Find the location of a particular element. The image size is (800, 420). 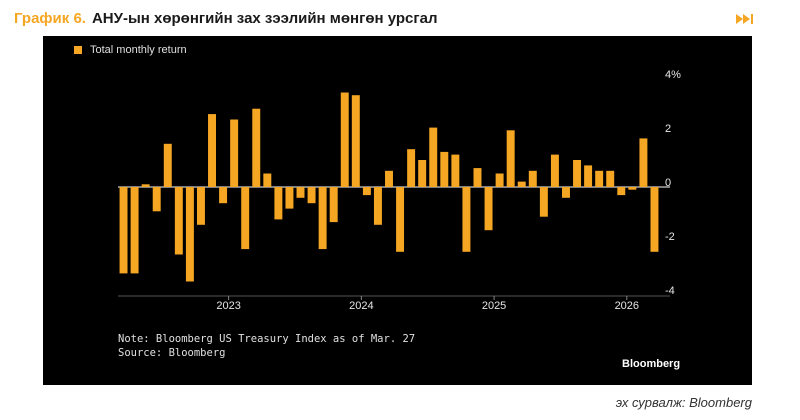

forward-arrow-icon is located at coordinates (745, 19).